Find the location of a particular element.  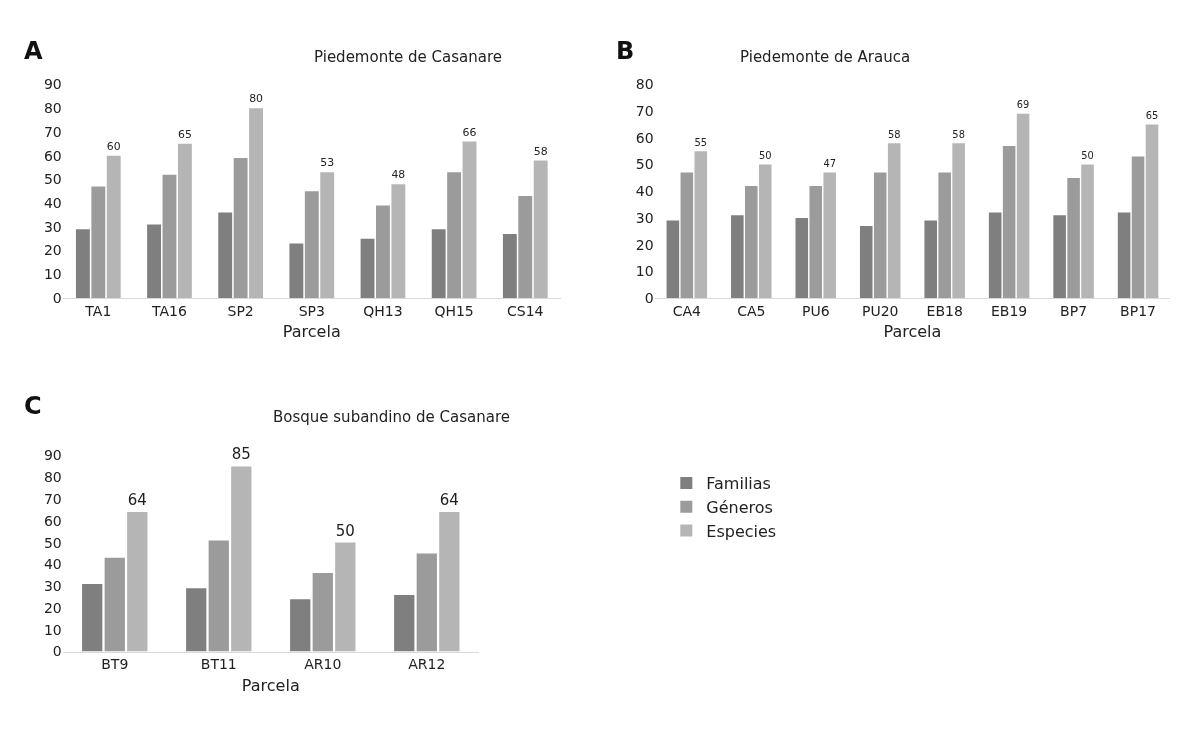

data-label: 66 is located at coordinates (469, 132).